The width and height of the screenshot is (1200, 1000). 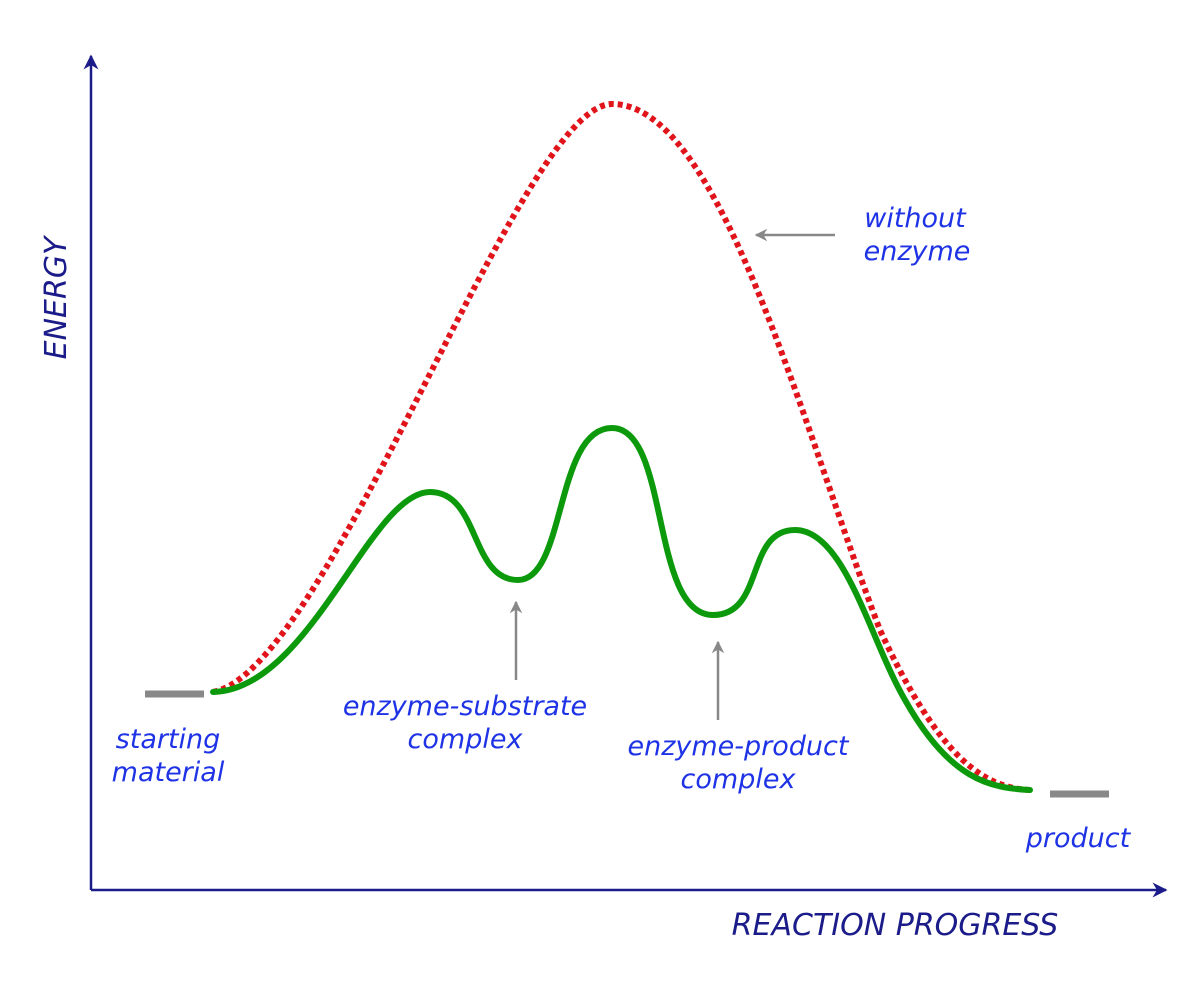 What do you see at coordinates (915, 218) in the screenshot?
I see `without-enzyme-label-line1: without` at bounding box center [915, 218].